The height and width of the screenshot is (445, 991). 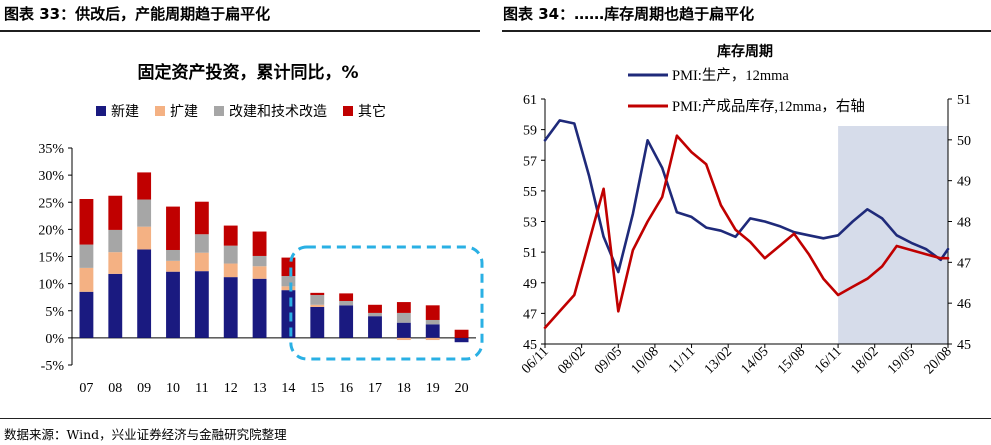 What do you see at coordinates (530, 345) in the screenshot?
I see `left-axis-tick-label-0: 45` at bounding box center [530, 345].